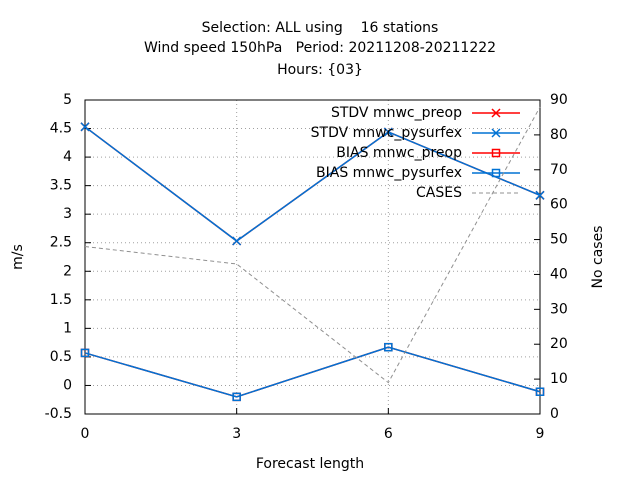  Describe the element at coordinates (559, 379) in the screenshot. I see `y2-tick-label: 10` at that location.